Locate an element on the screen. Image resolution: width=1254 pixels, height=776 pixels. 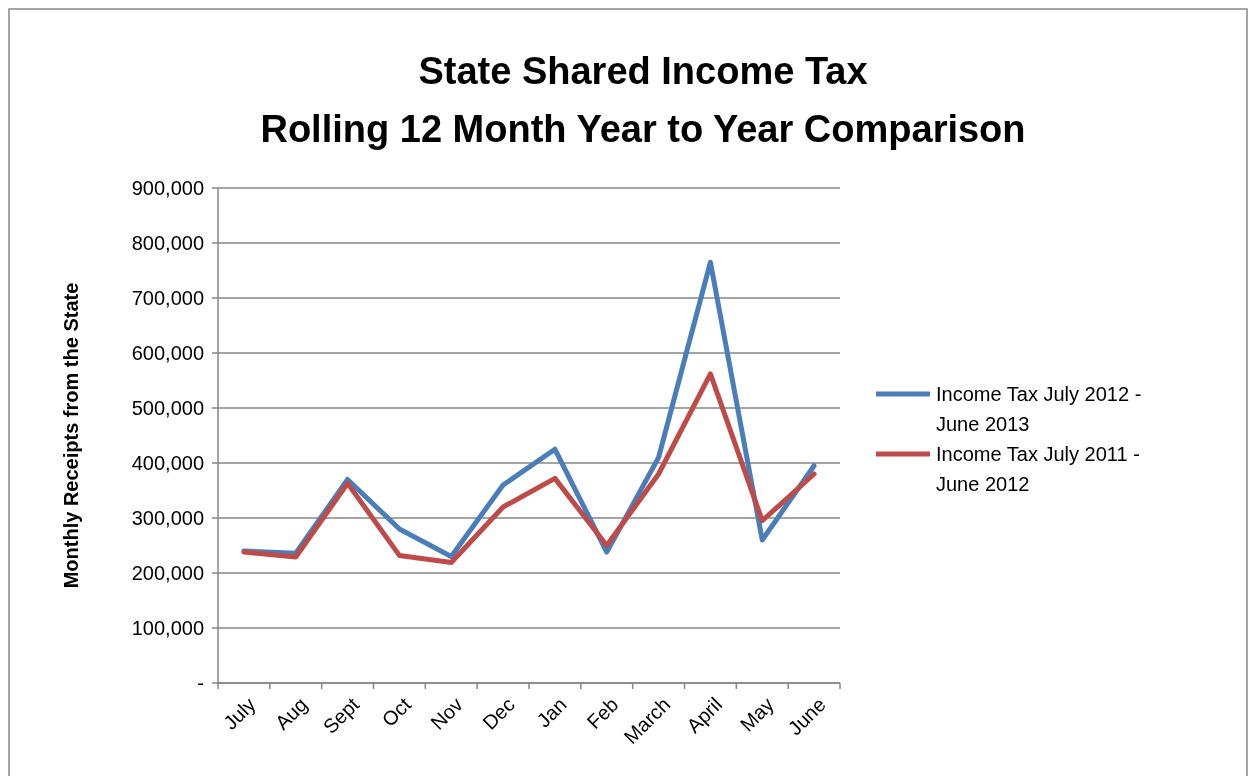
y-tick-label: 900,000 is located at coordinates (167, 188).